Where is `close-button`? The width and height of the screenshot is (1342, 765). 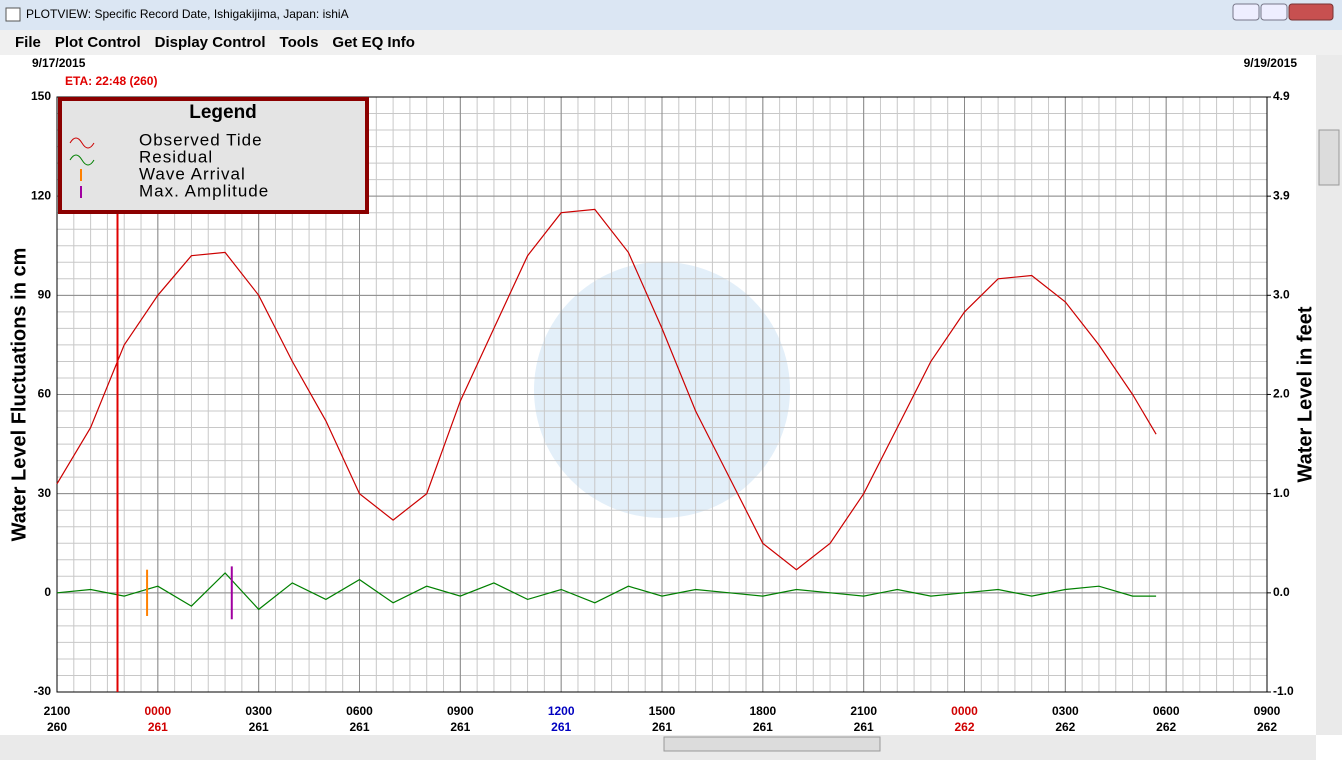
close-button is located at coordinates (1311, 12).